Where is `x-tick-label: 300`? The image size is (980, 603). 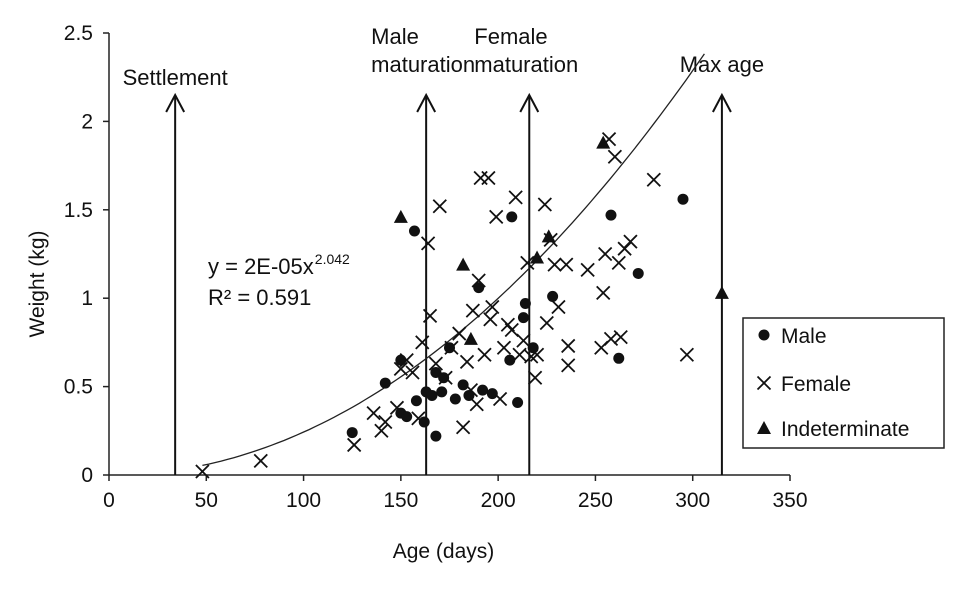 x-tick-label: 300 is located at coordinates (692, 500).